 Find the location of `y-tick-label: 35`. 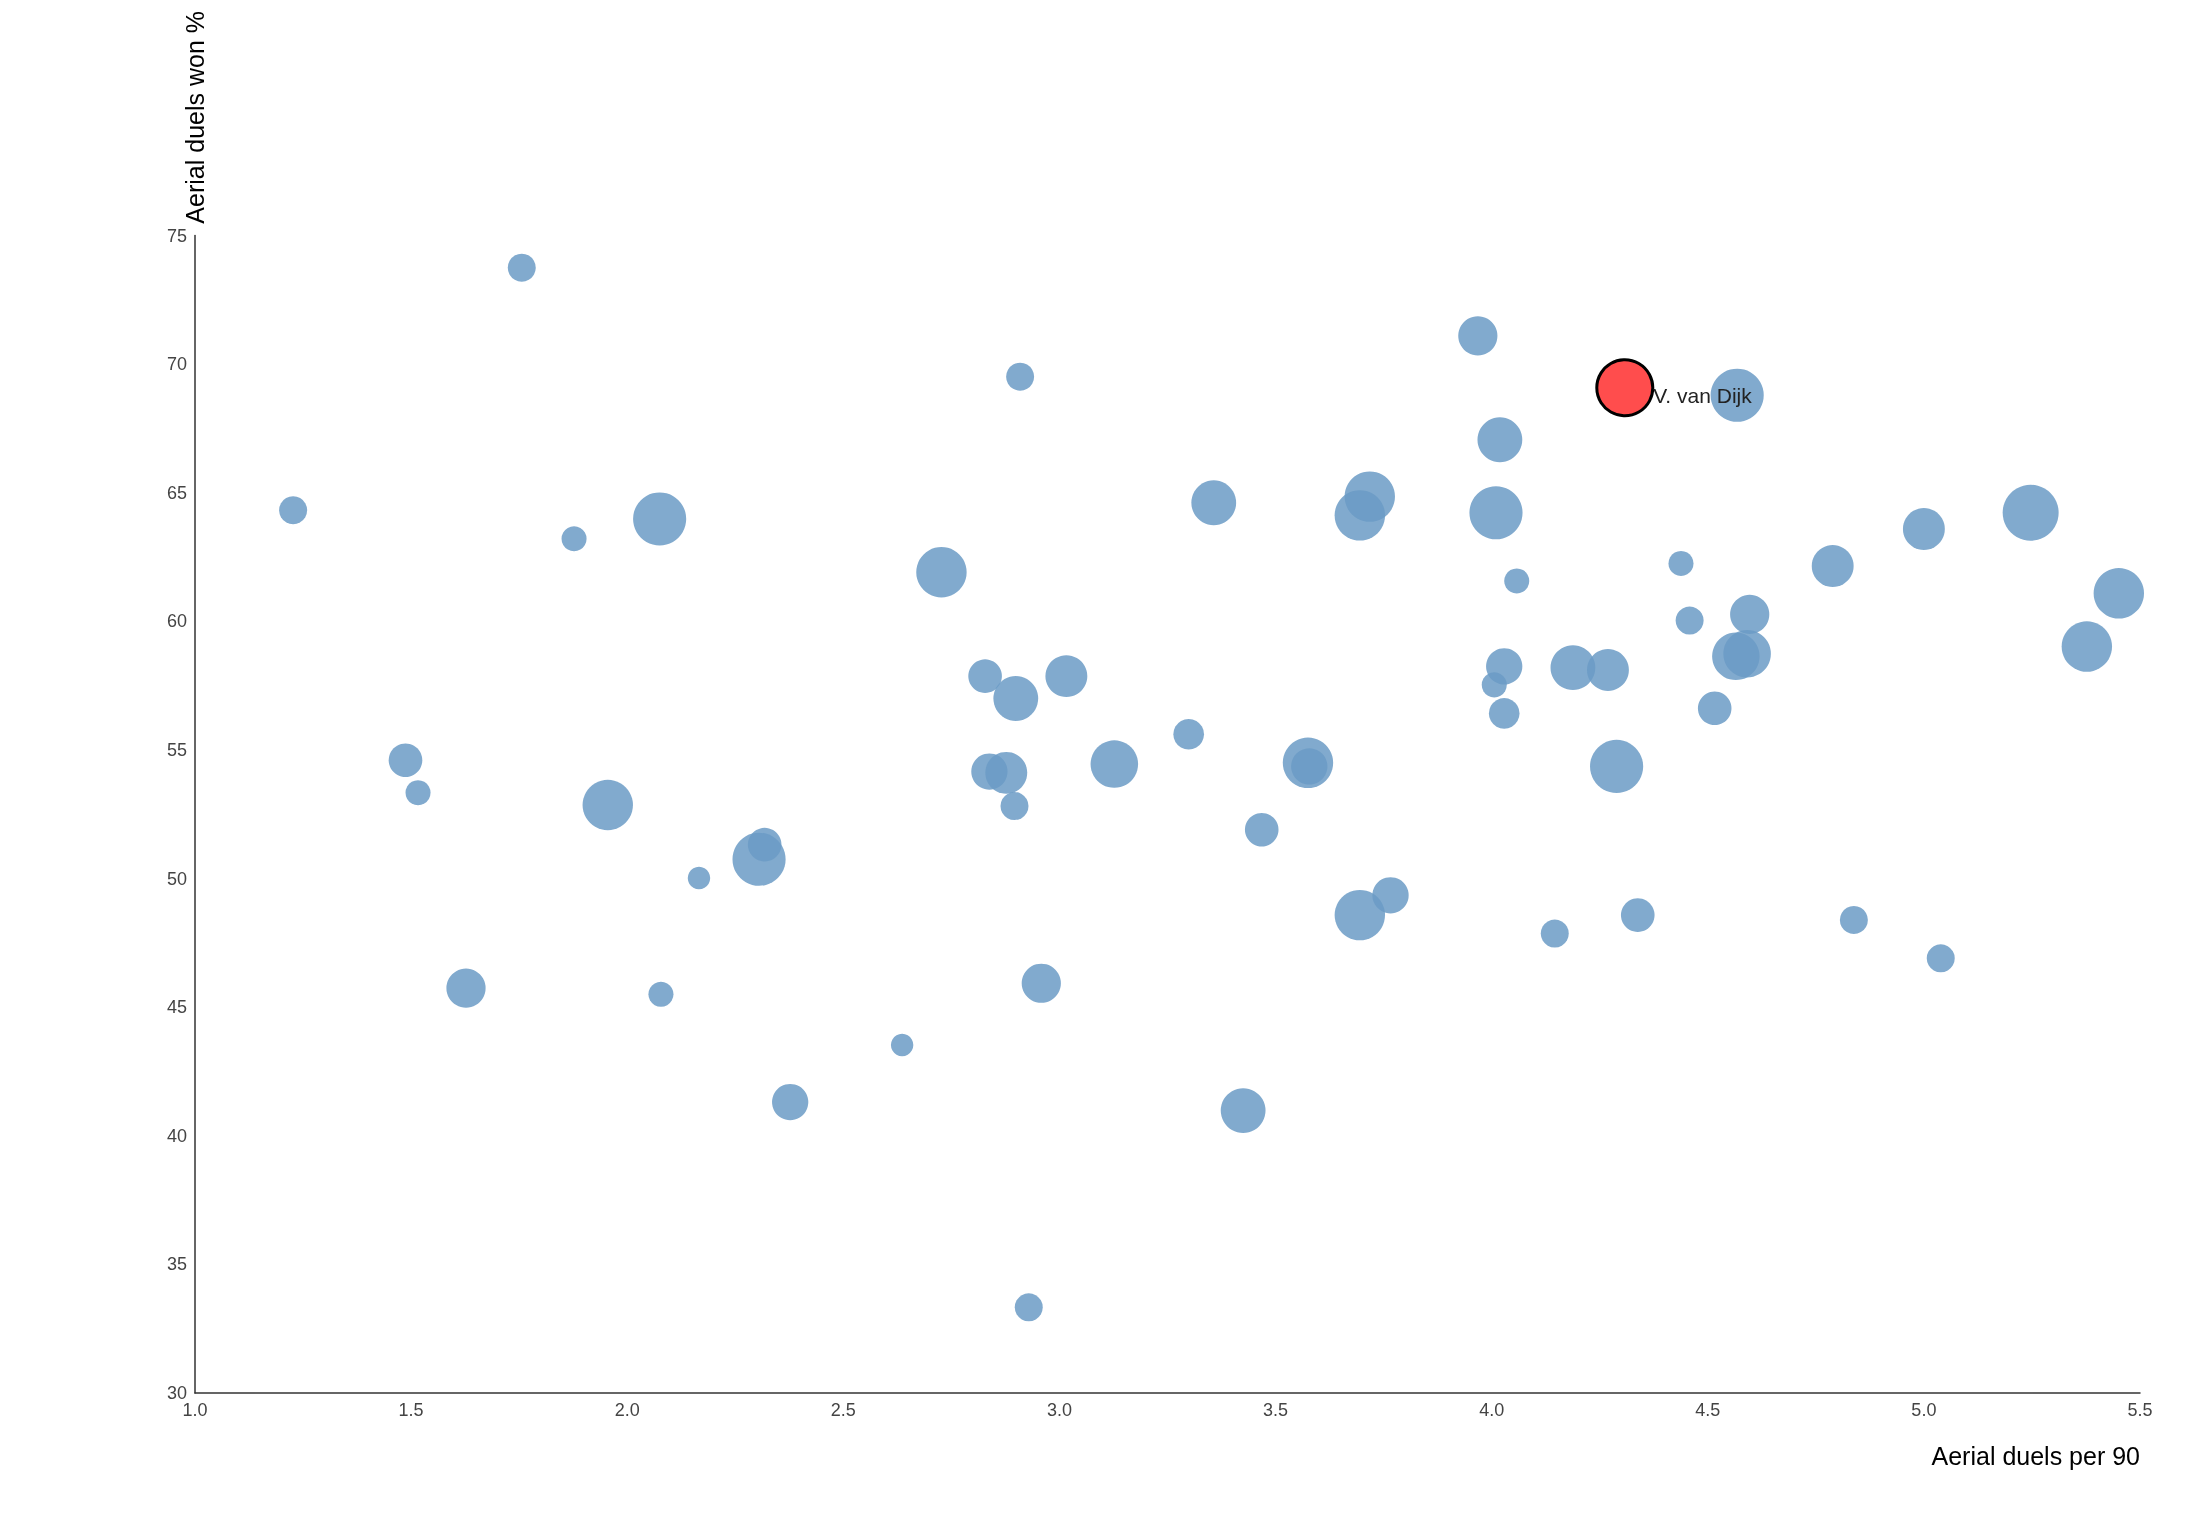

y-tick-label: 35 is located at coordinates (176, 1264).